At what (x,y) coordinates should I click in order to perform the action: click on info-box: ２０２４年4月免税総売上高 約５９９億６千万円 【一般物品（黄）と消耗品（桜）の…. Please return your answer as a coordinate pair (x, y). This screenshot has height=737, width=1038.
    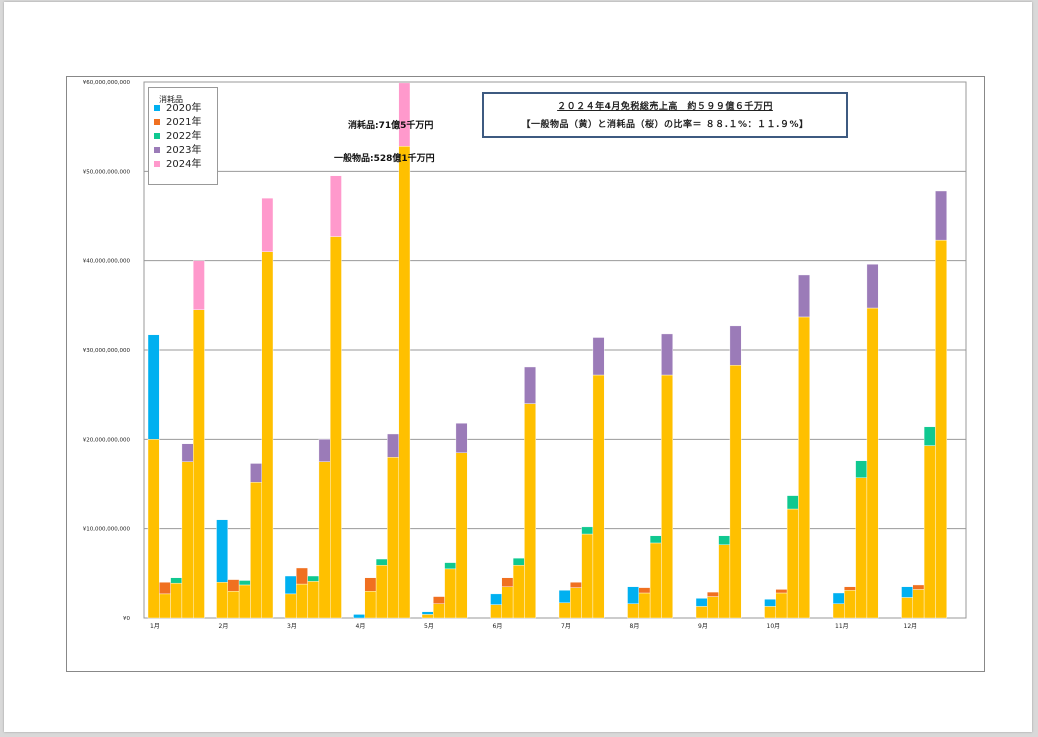
    Looking at the image, I should click on (665, 115).